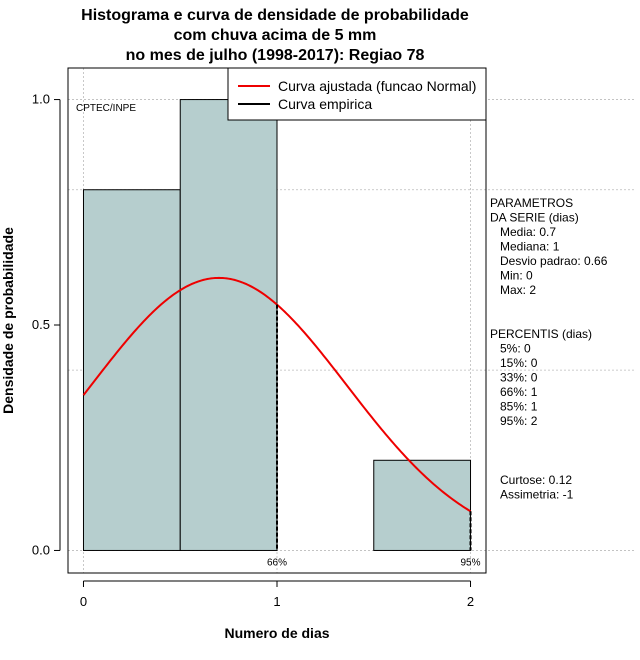 The height and width of the screenshot is (660, 640). I want to click on percentile-line: 95%: 2, so click(514, 421).